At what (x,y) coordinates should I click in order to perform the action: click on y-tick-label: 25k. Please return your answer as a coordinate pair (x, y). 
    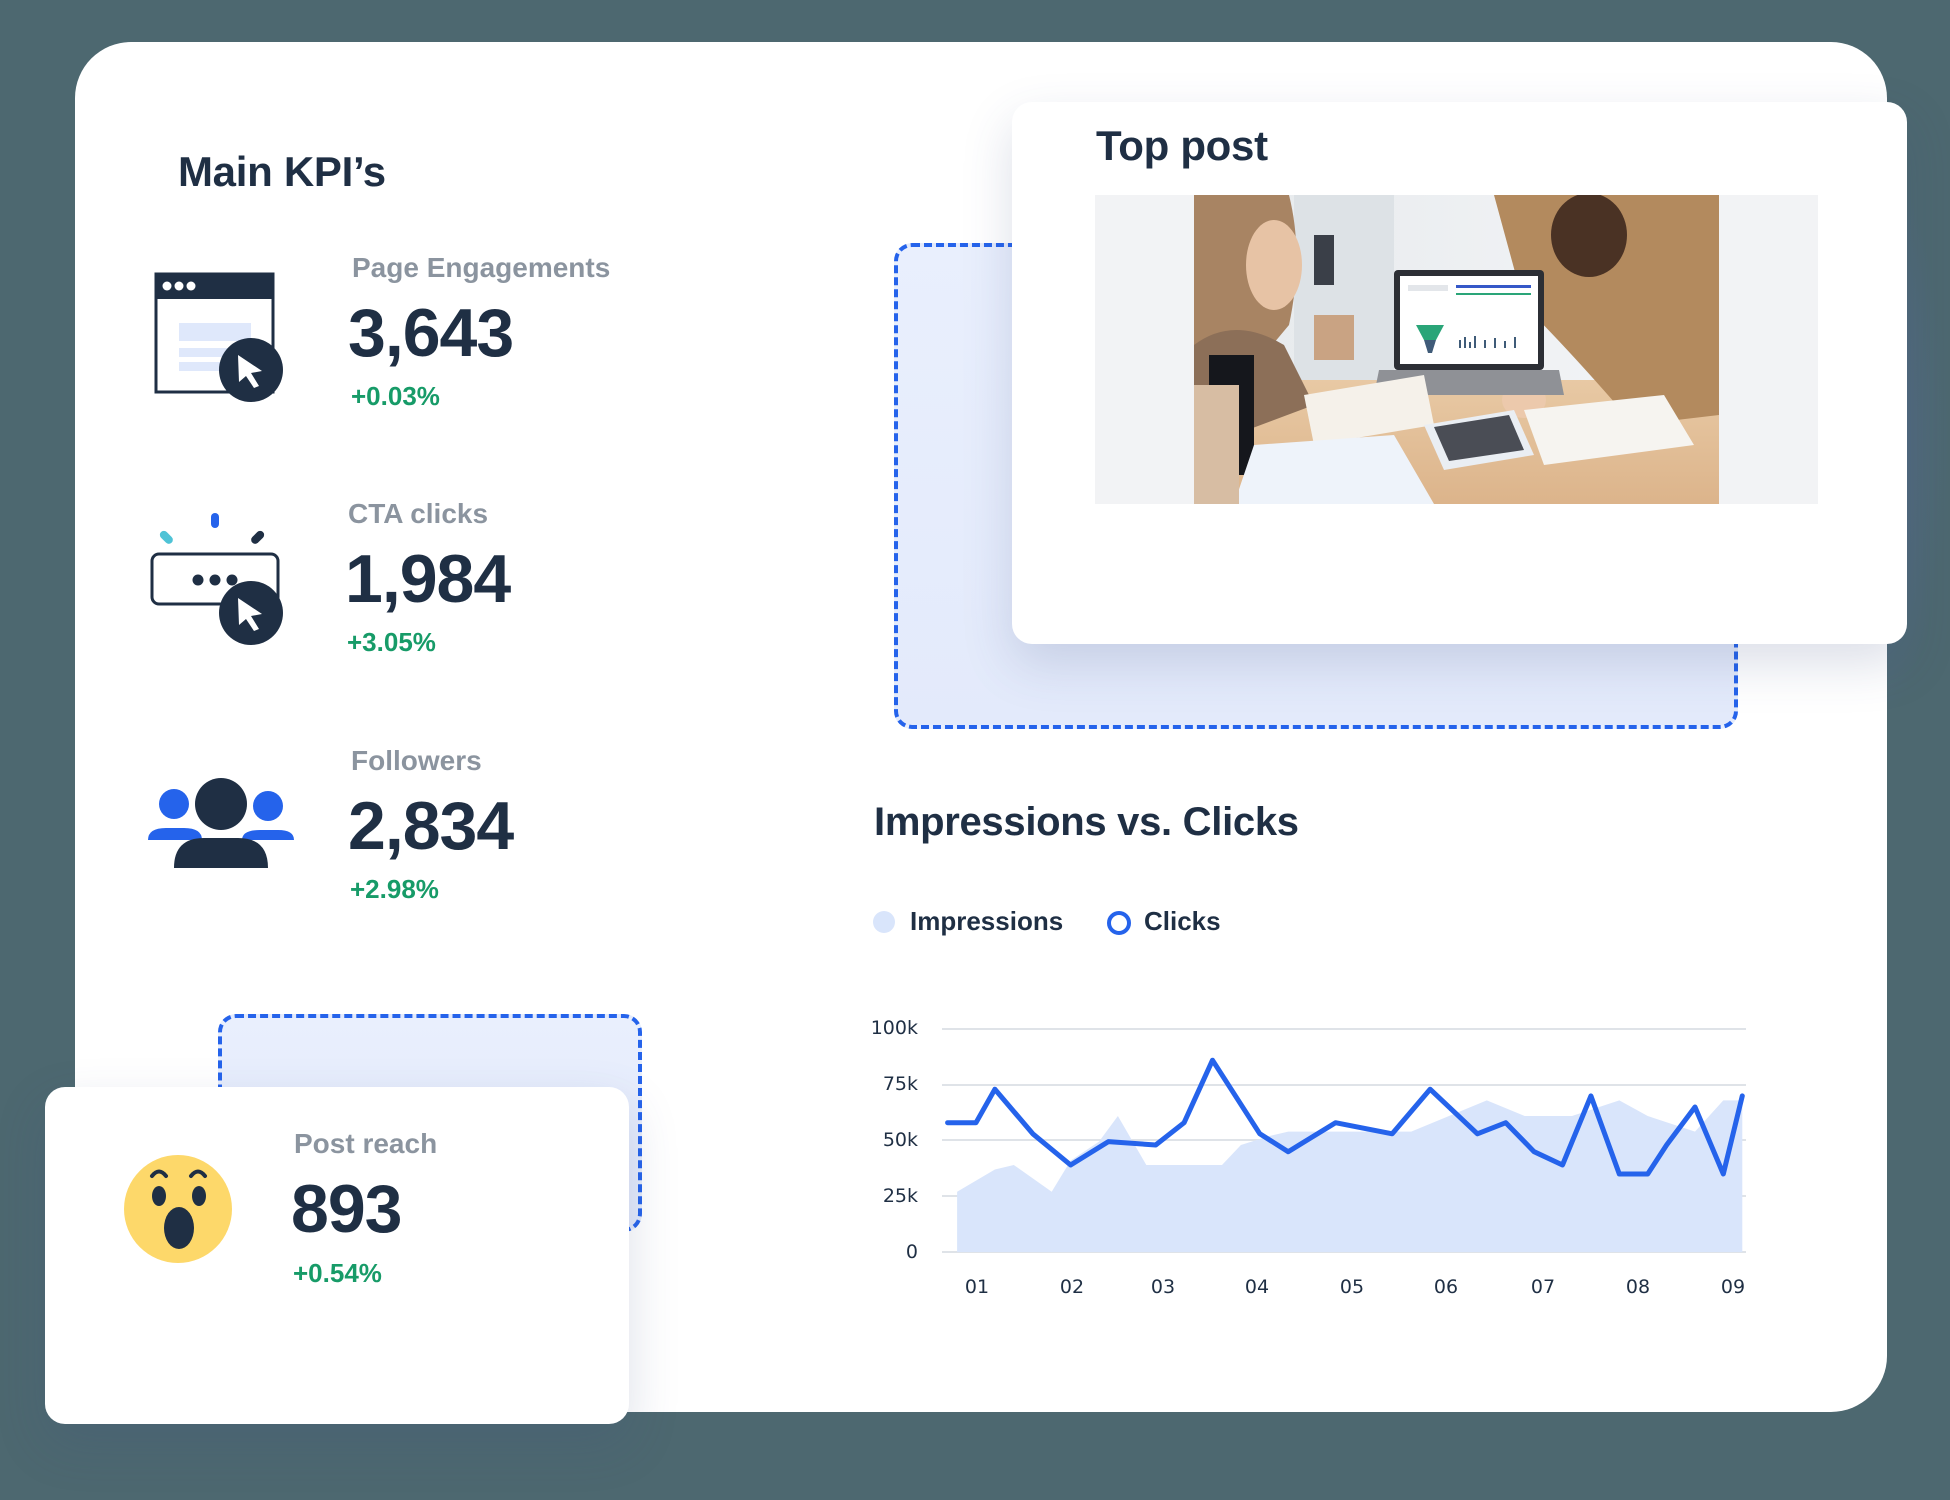
    Looking at the image, I should click on (900, 1196).